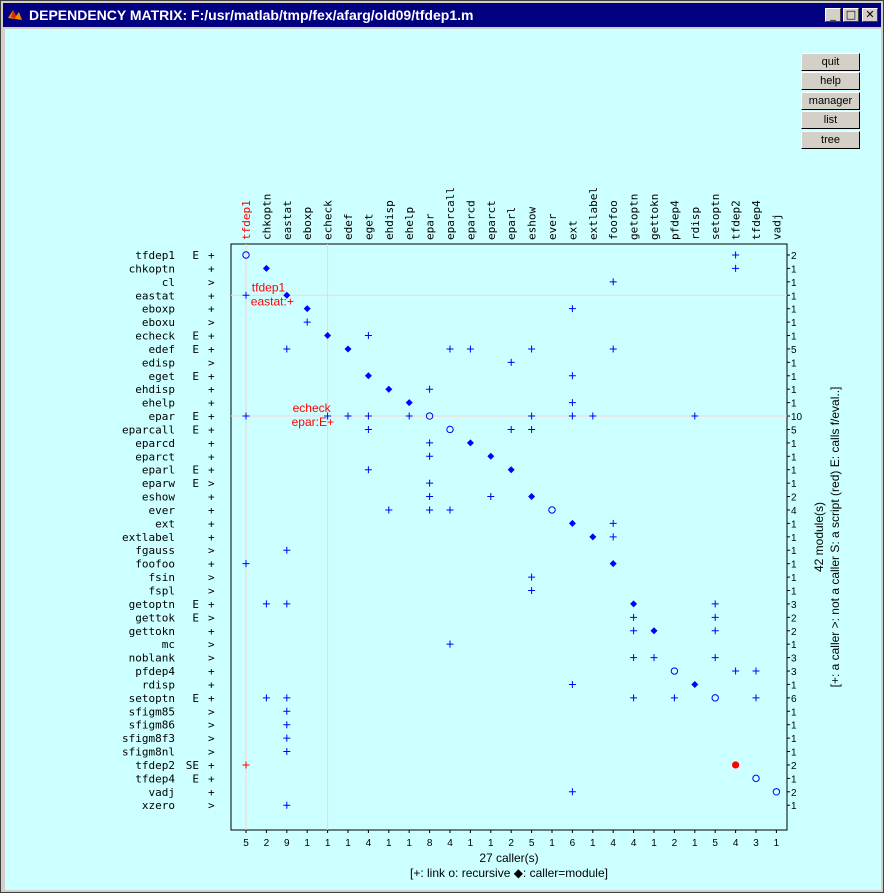 The width and height of the screenshot is (884, 893). What do you see at coordinates (794, 511) in the screenshot?
I see `row-count: 4` at bounding box center [794, 511].